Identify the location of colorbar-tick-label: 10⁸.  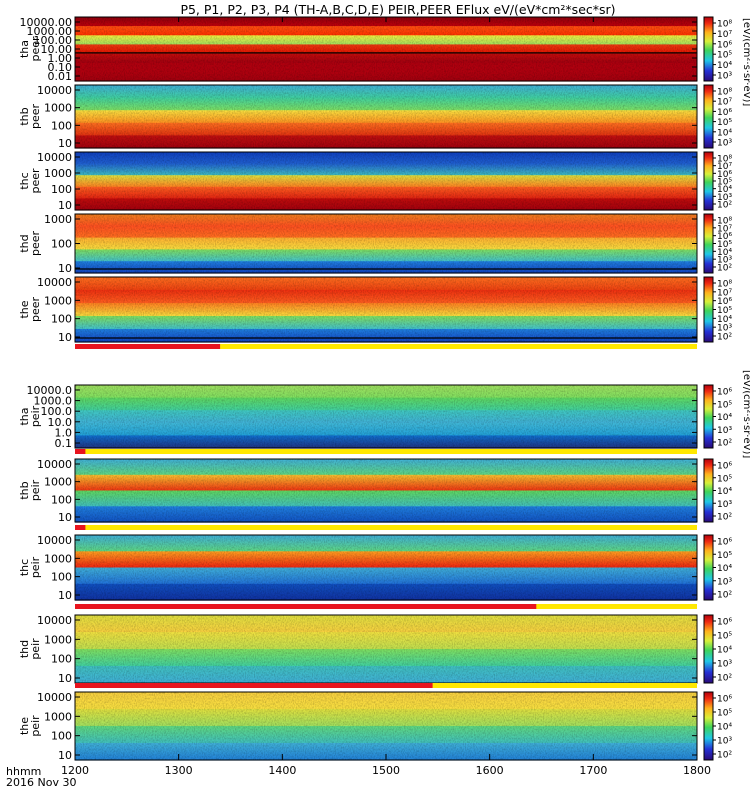
(724, 222).